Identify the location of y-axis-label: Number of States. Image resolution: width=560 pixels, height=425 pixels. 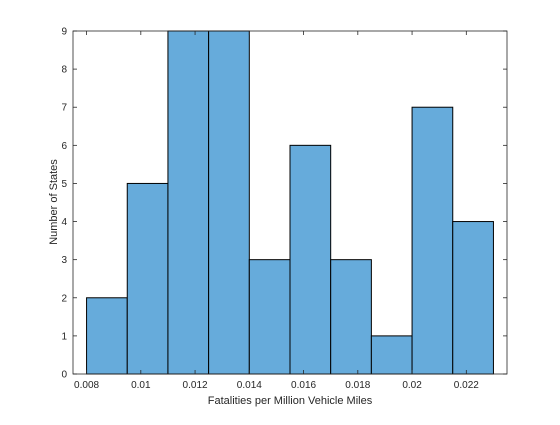
(54, 202).